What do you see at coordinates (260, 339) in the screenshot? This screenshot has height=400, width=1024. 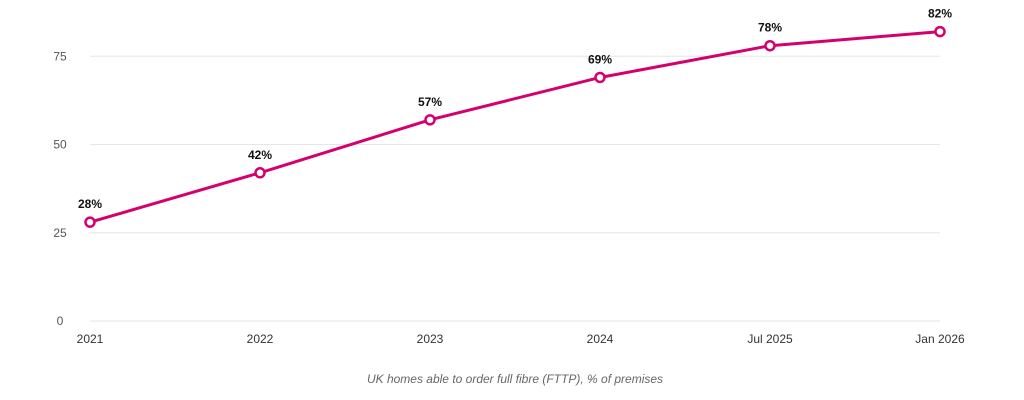 I see `x-tick-label: 2022` at bounding box center [260, 339].